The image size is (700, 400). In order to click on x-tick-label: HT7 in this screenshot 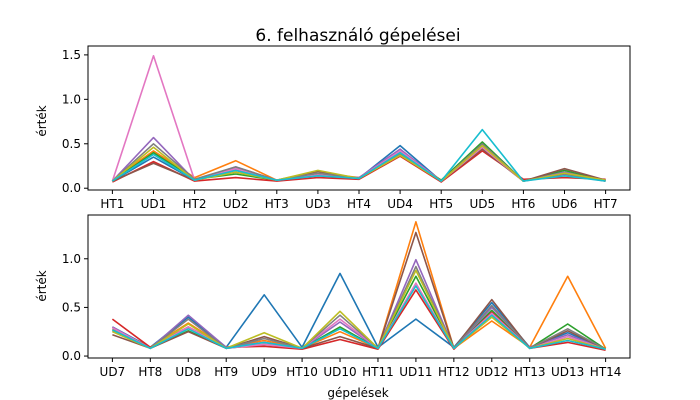, I will do `click(606, 204)`.